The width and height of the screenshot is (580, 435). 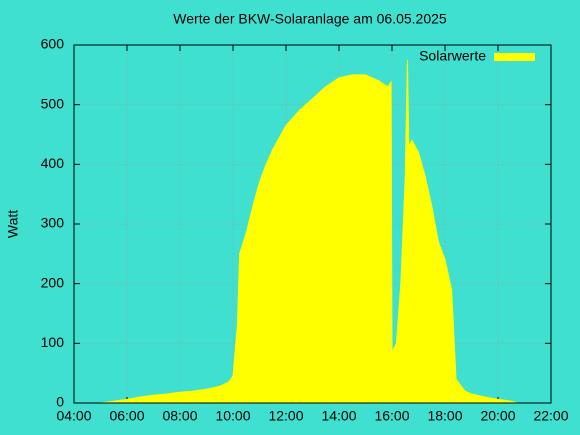 What do you see at coordinates (179, 416) in the screenshot?
I see `x-tick-label: 08:00` at bounding box center [179, 416].